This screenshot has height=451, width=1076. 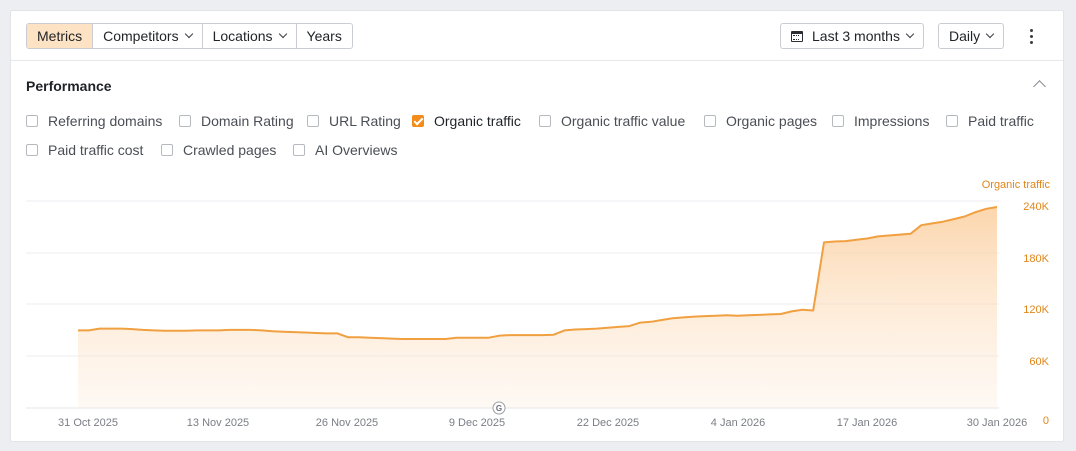 I want to click on metric-label: Paid traffic, so click(x=1001, y=121).